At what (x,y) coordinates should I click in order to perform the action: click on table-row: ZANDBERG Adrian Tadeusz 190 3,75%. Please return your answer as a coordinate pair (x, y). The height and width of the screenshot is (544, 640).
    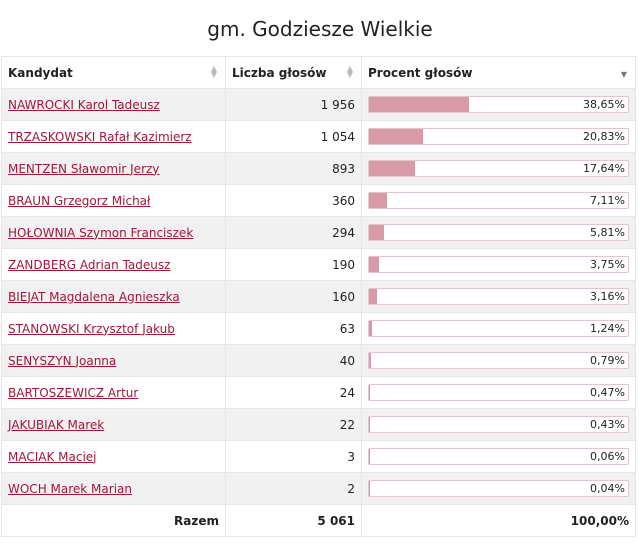
    Looking at the image, I should click on (318, 264).